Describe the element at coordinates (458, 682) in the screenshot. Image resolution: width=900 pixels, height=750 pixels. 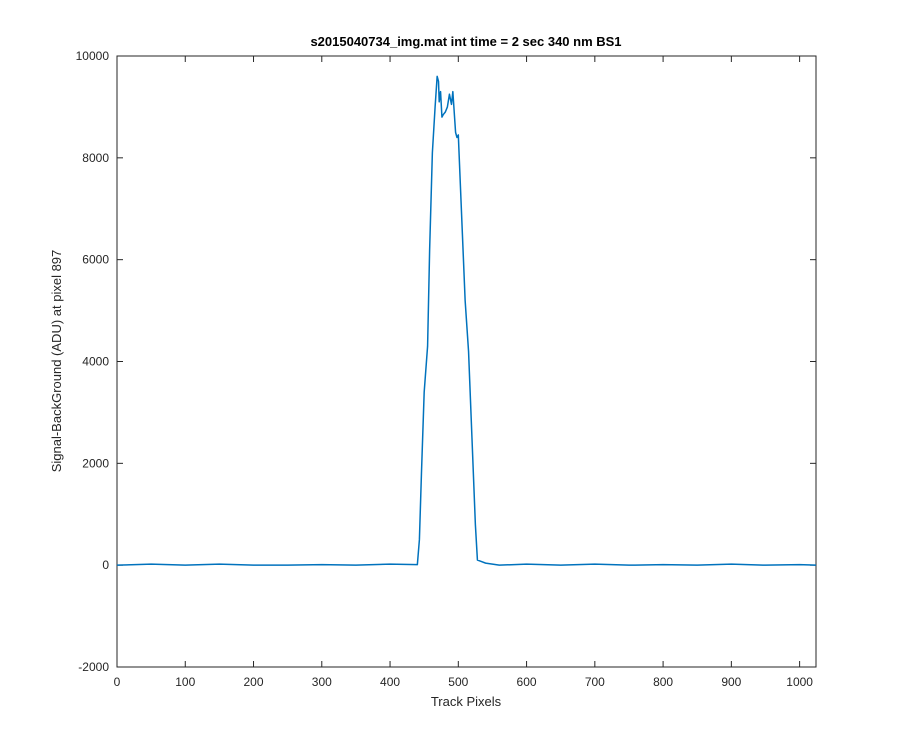
I see `x-tick-label: 500` at that location.